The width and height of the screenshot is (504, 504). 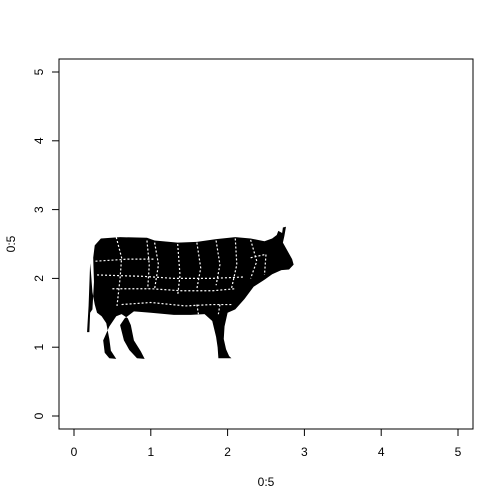 What do you see at coordinates (266, 482) in the screenshot?
I see `x-axis-label: 0:5` at bounding box center [266, 482].